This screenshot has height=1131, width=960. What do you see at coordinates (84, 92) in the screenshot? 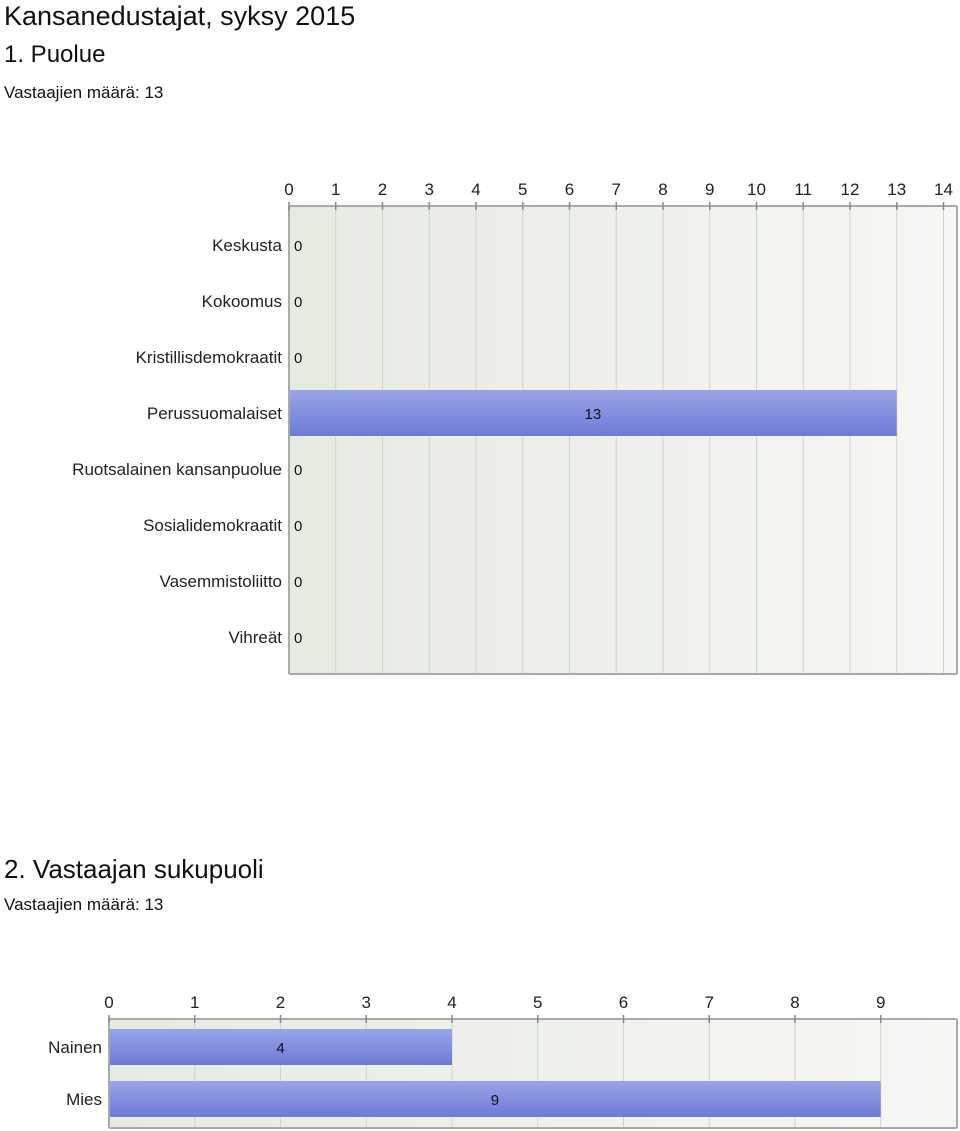
I see `question-1-respondent-count: Vastaajien määrä: 13` at bounding box center [84, 92].